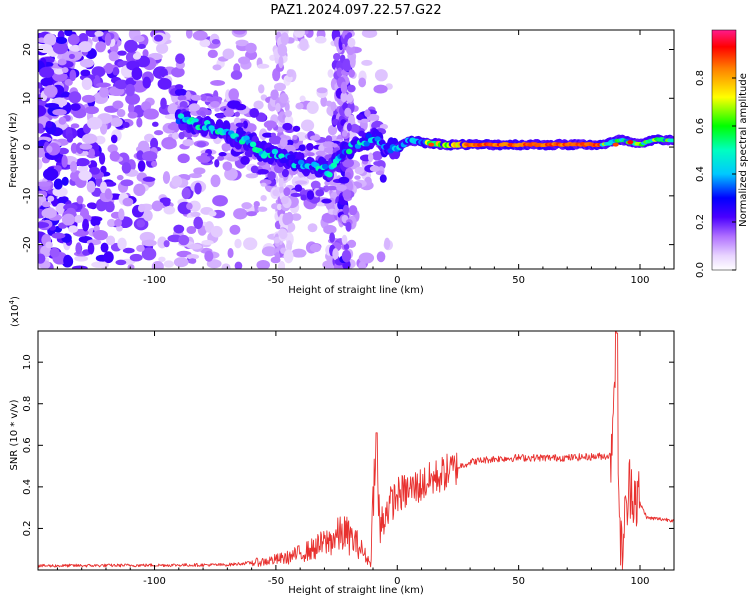 Image resolution: width=750 pixels, height=600 pixels. What do you see at coordinates (27, 49) in the screenshot?
I see `y-tick-label: 20` at bounding box center [27, 49].